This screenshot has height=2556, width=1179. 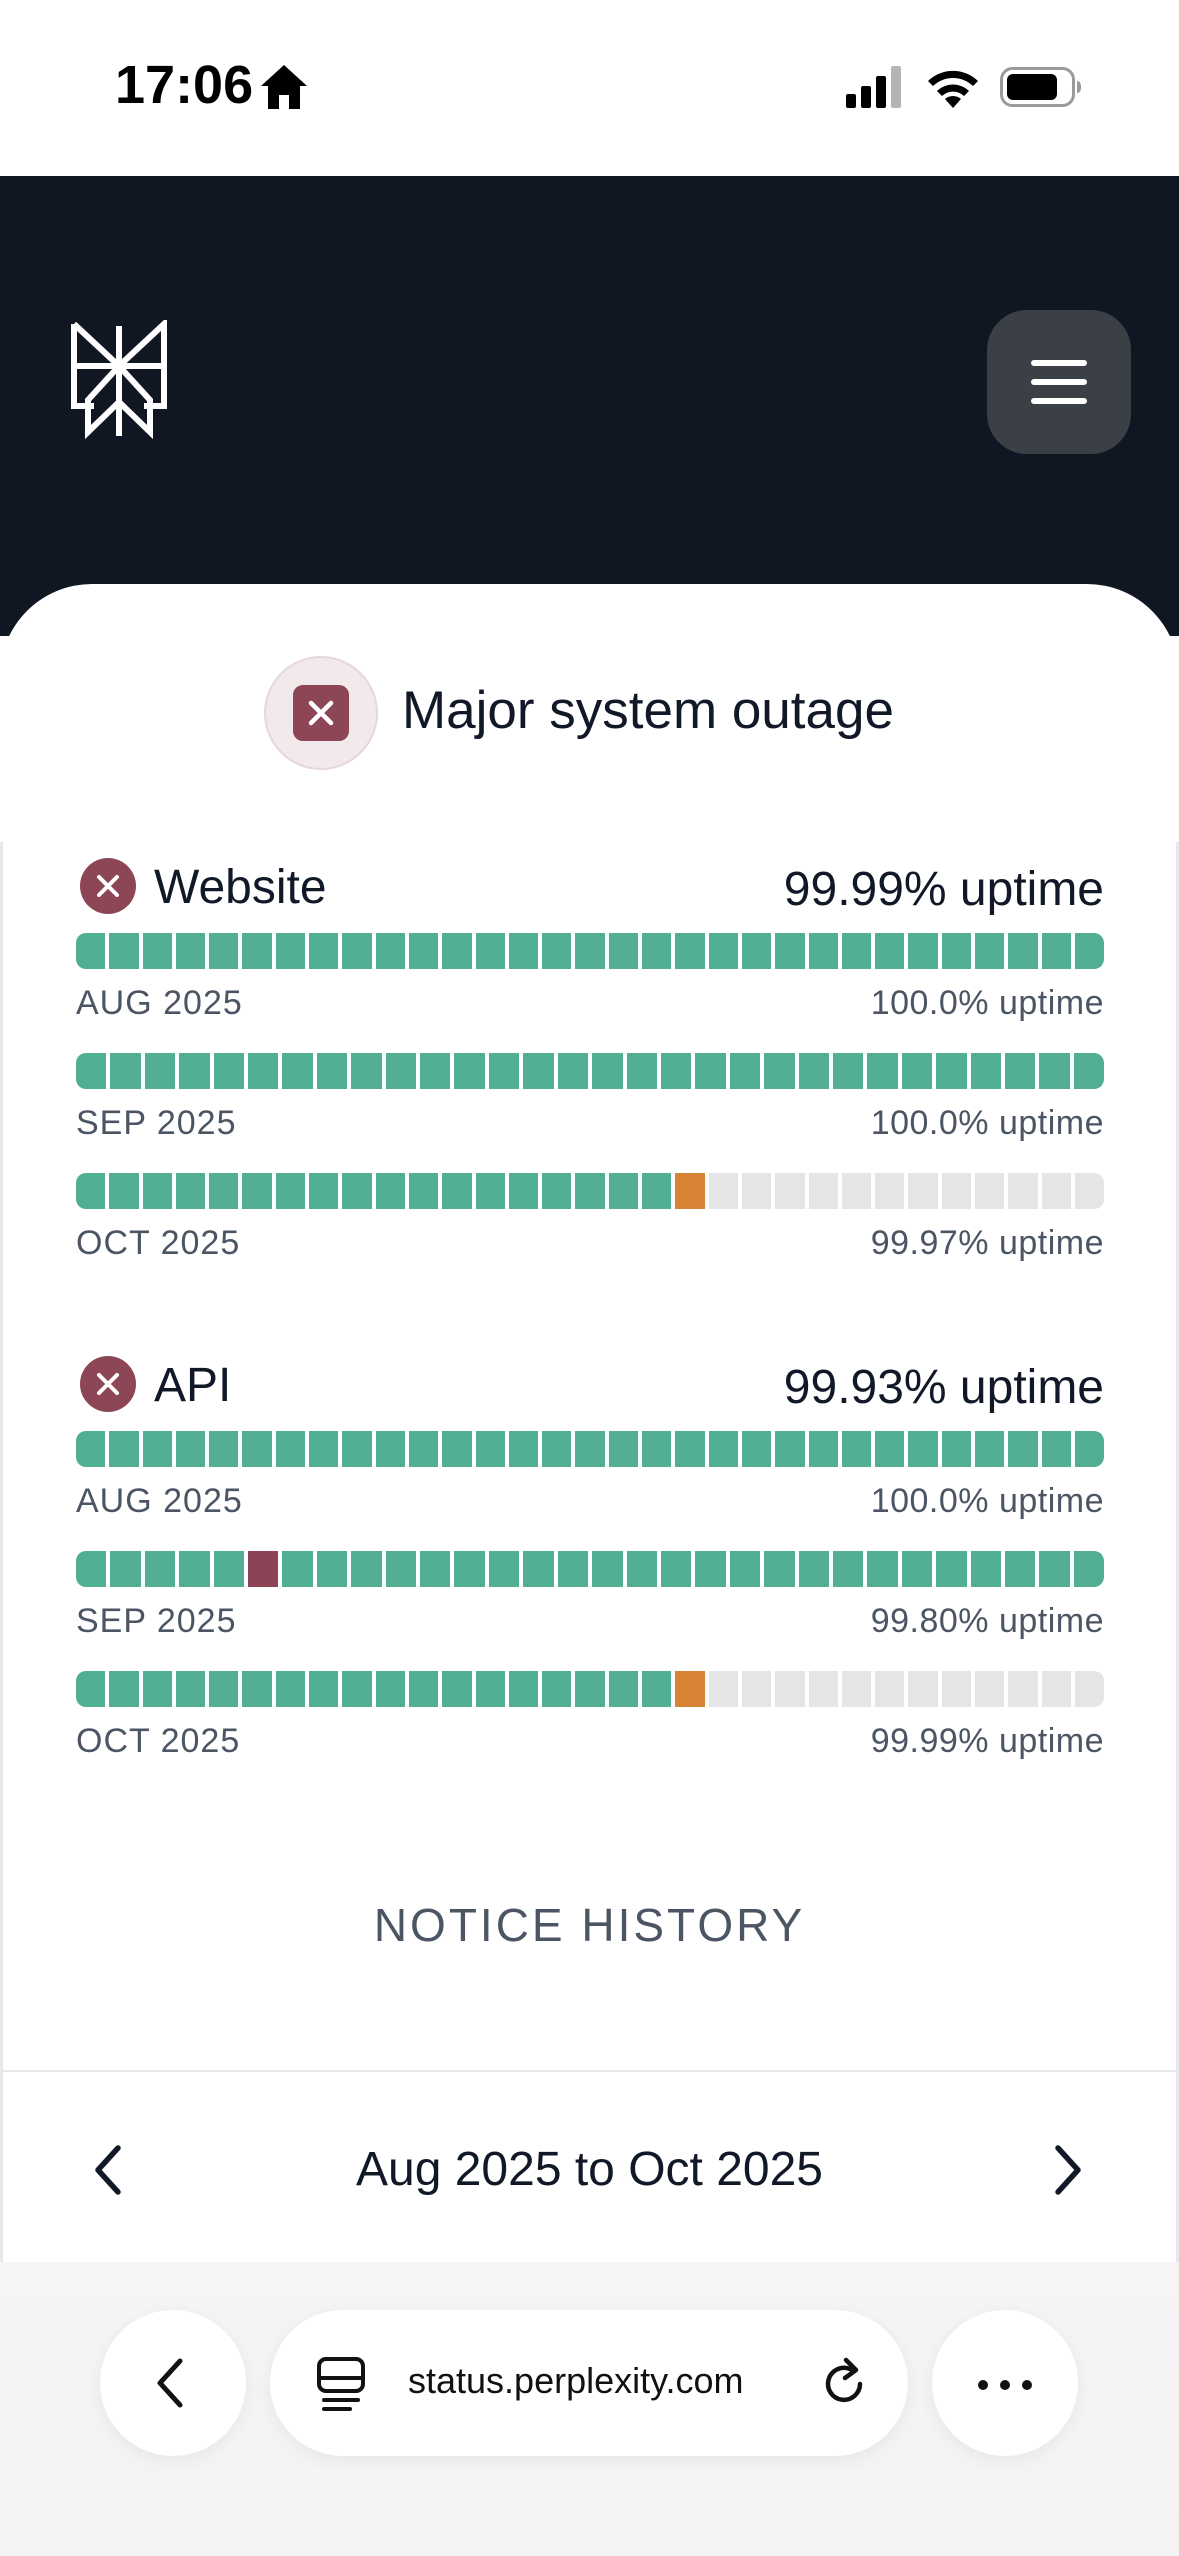 I want to click on chevron-right-icon, so click(x=1068, y=2170).